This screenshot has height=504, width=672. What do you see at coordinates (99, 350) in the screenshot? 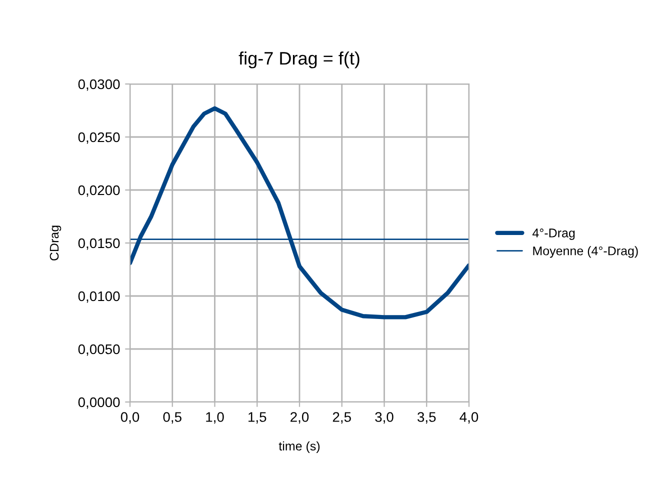
I see `y-tick-label: 0,0050` at bounding box center [99, 350].